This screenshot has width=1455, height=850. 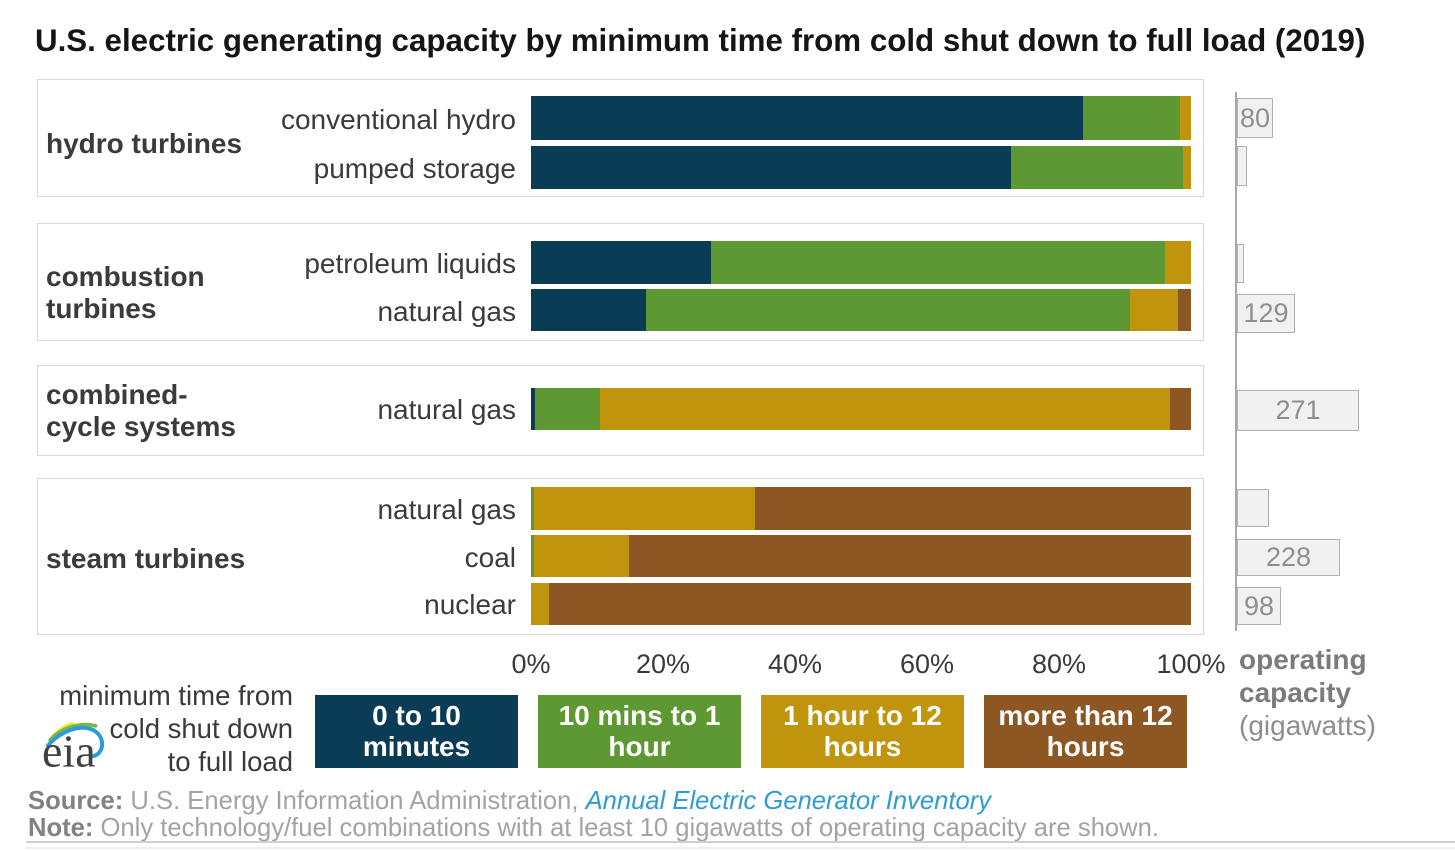 What do you see at coordinates (69, 751) in the screenshot?
I see `svg-text: eia` at bounding box center [69, 751].